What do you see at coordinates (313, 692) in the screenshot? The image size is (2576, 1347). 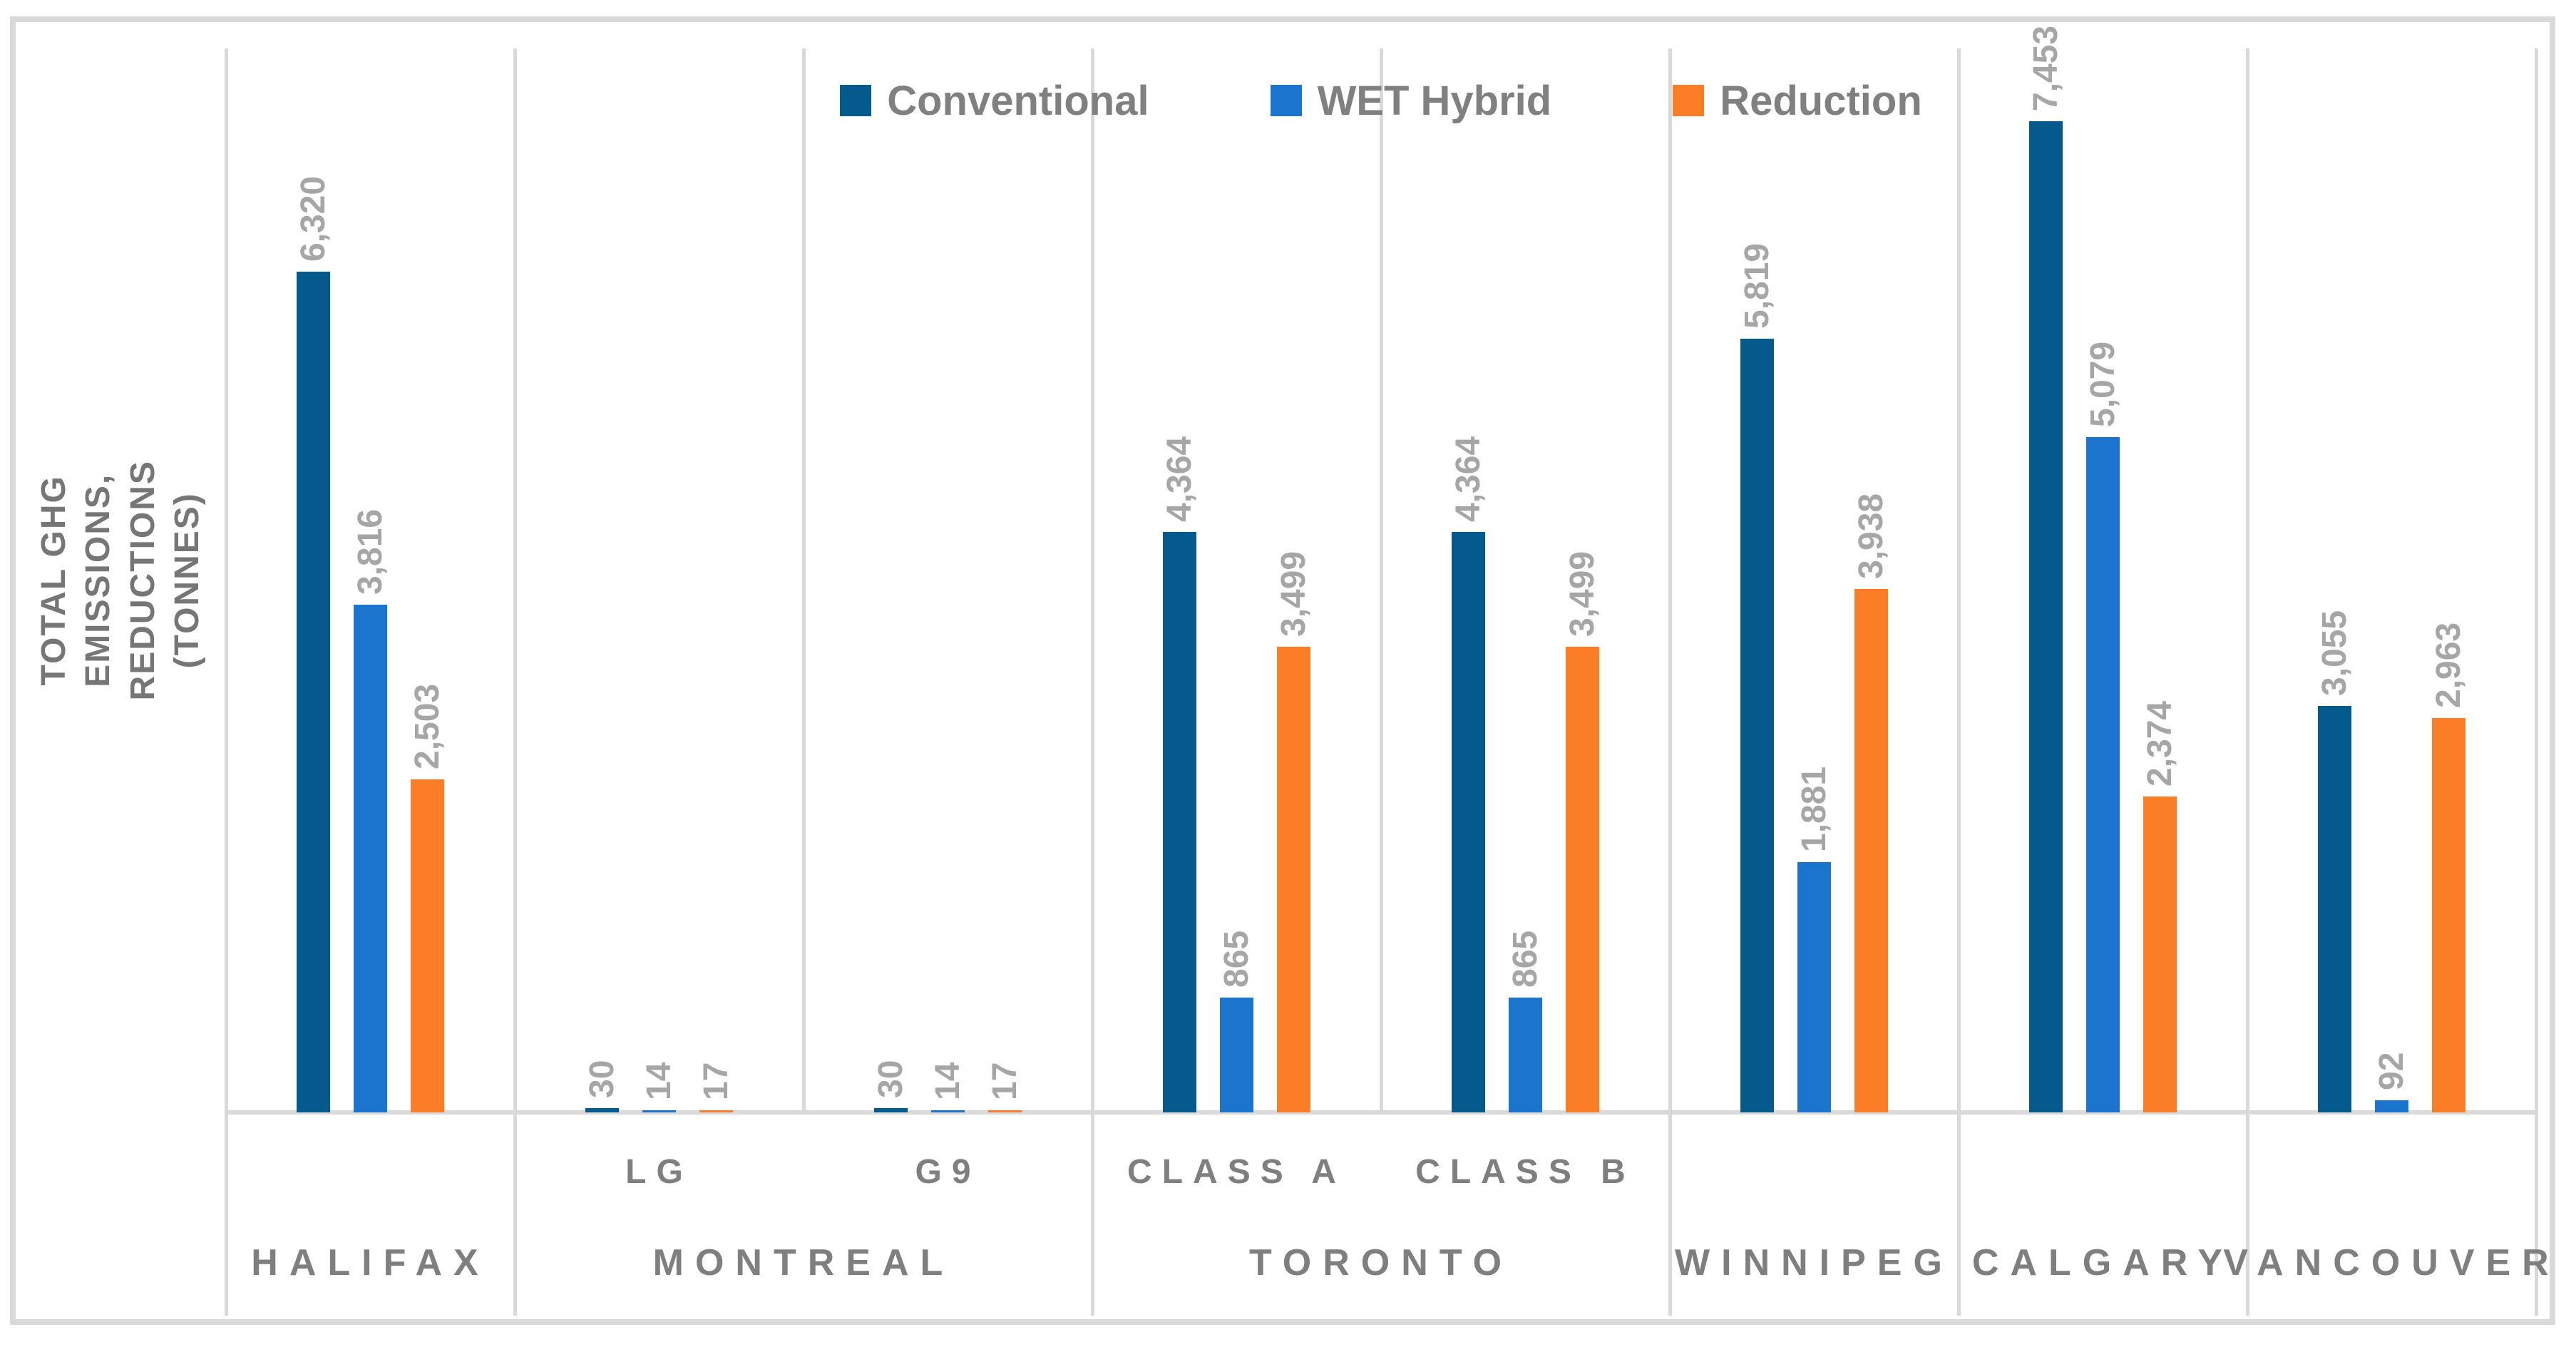 I see `bar-conventional-halifax` at bounding box center [313, 692].